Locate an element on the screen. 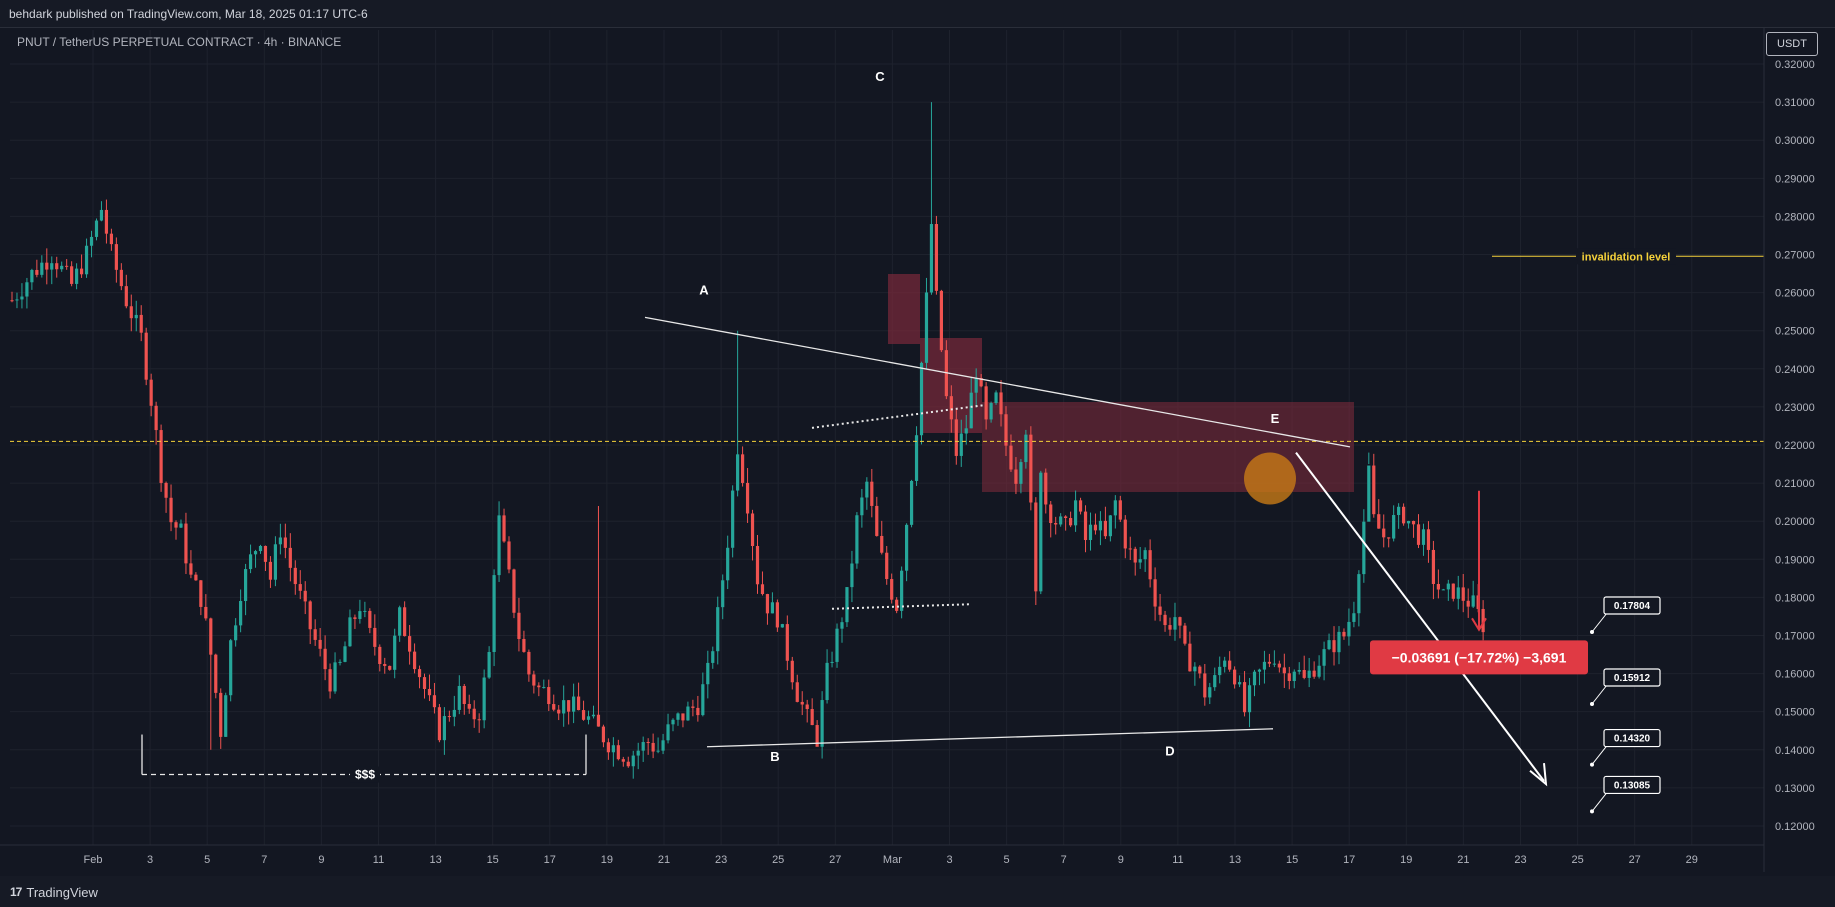 The width and height of the screenshot is (1835, 907). supply-zone is located at coordinates (904, 309).